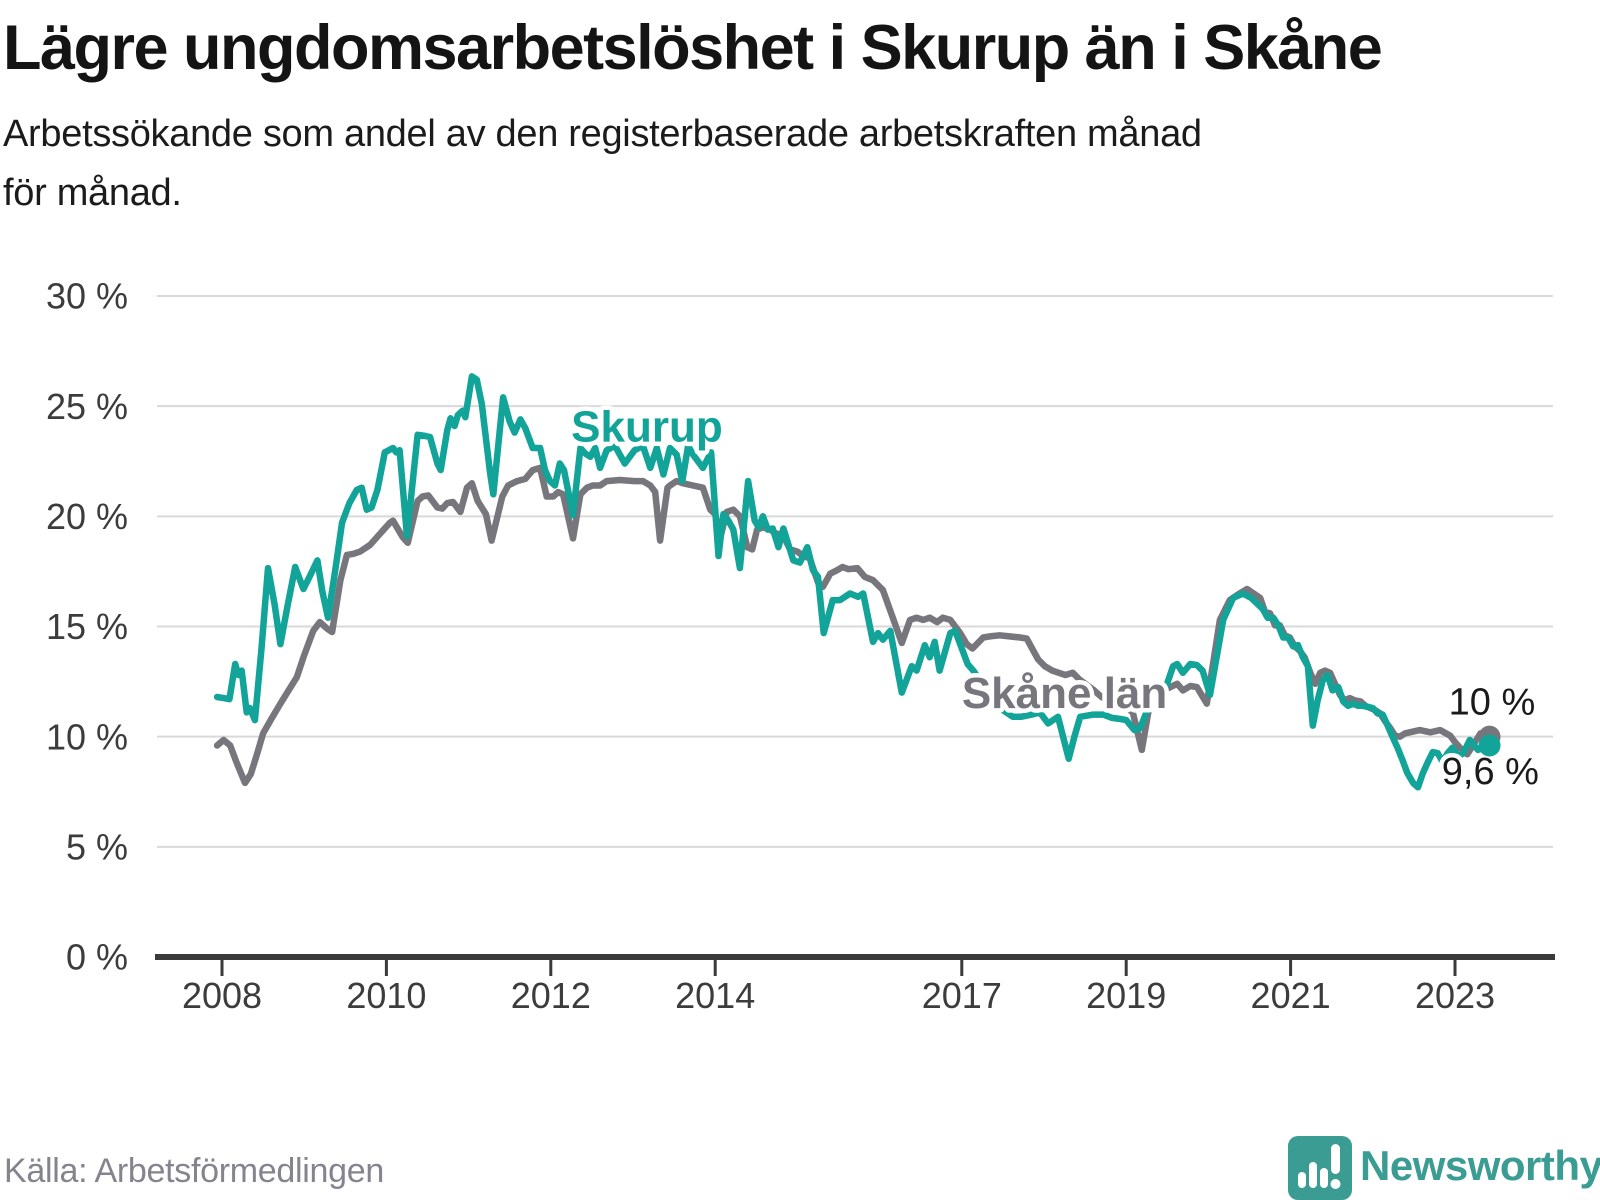  Describe the element at coordinates (87, 736) in the screenshot. I see `y-tick-label: 10 %` at that location.